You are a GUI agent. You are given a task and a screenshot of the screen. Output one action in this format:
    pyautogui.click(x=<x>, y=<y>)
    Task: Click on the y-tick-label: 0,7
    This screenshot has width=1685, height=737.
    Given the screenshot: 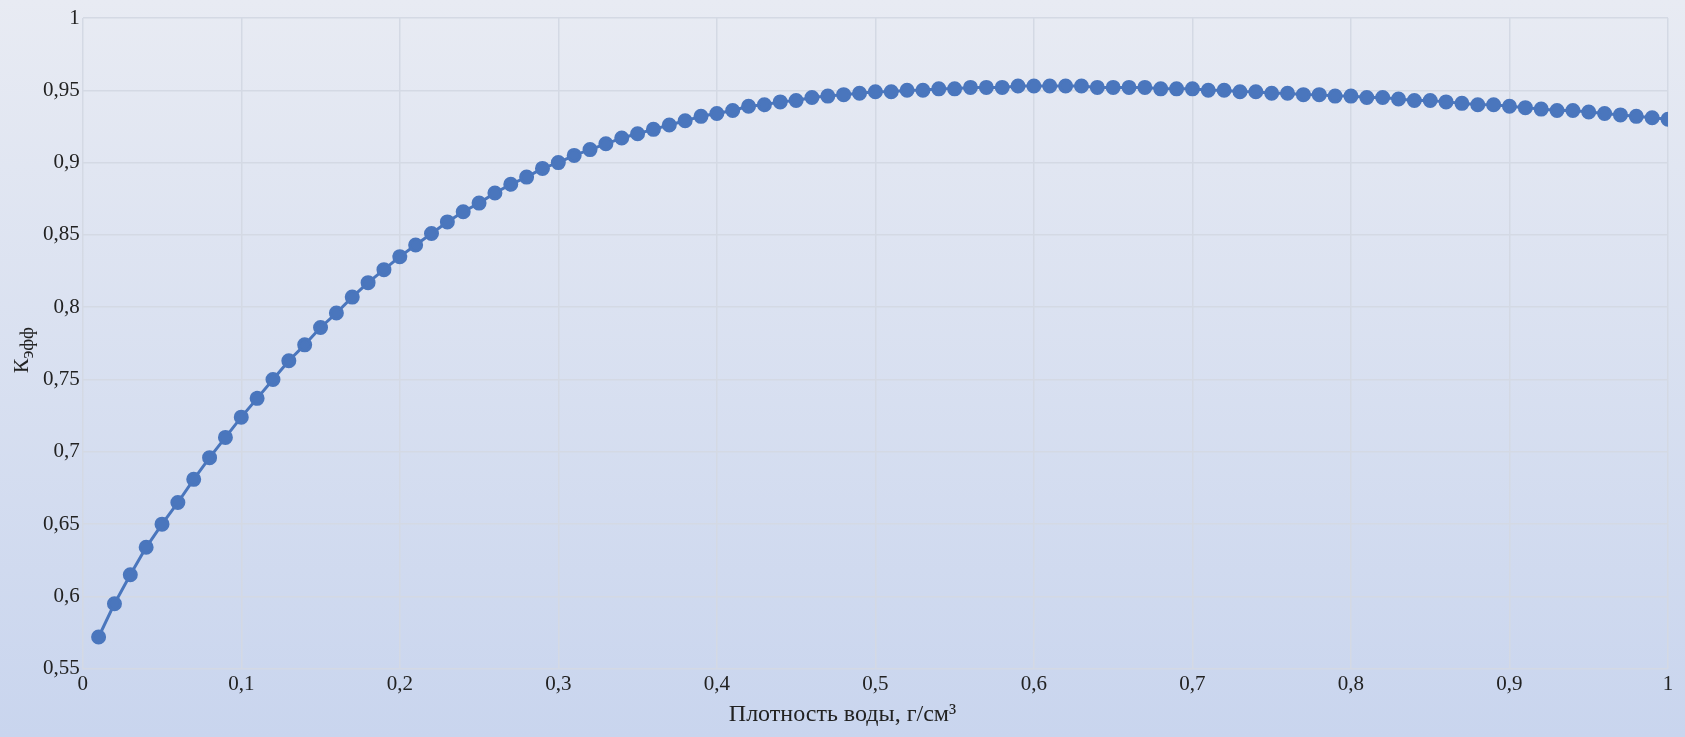 What is the action you would take?
    pyautogui.click(x=66, y=450)
    